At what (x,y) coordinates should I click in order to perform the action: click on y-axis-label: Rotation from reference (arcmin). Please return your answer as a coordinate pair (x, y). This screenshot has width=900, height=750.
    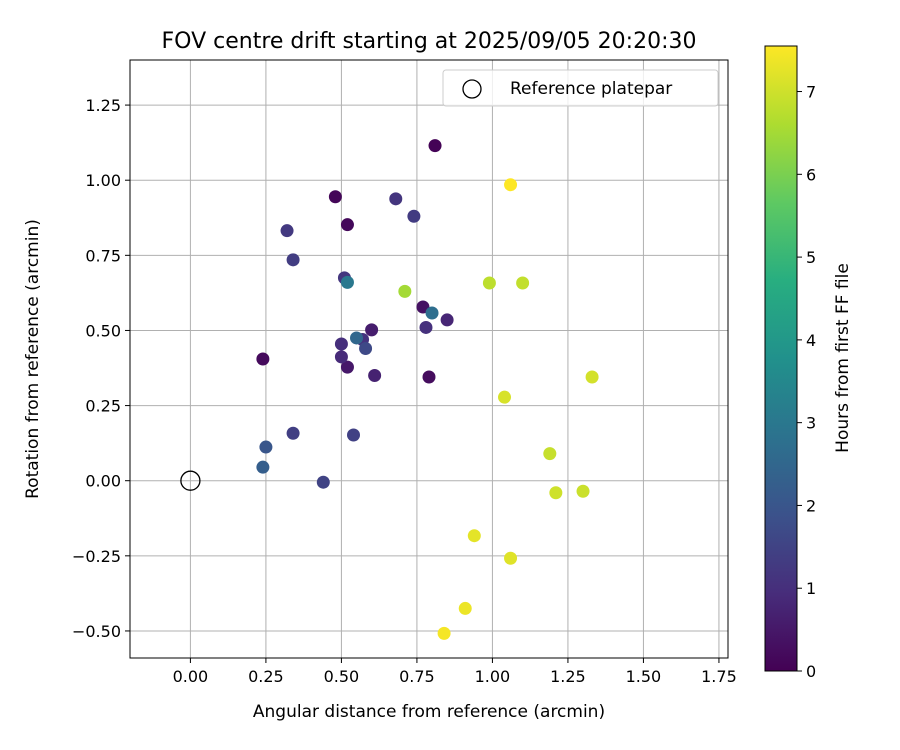
    Looking at the image, I should click on (33, 359).